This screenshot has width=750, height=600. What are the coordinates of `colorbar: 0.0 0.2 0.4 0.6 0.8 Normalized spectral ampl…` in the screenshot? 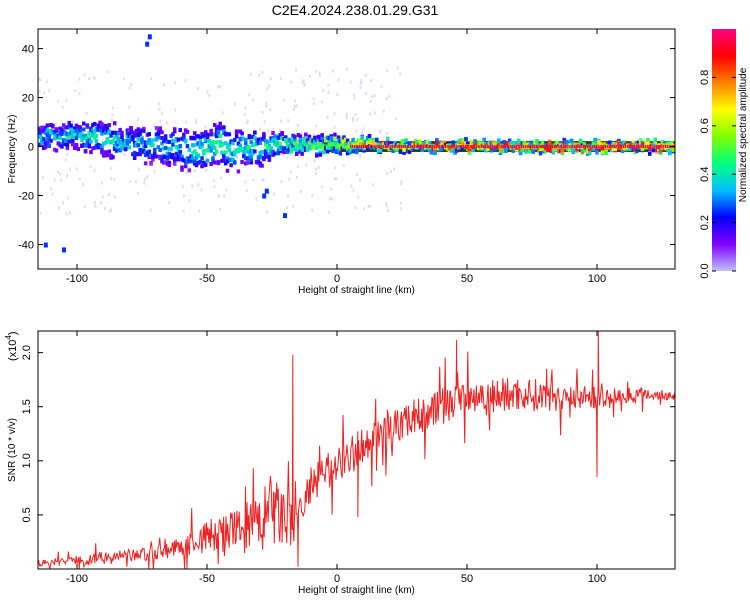 It's located at (724, 154).